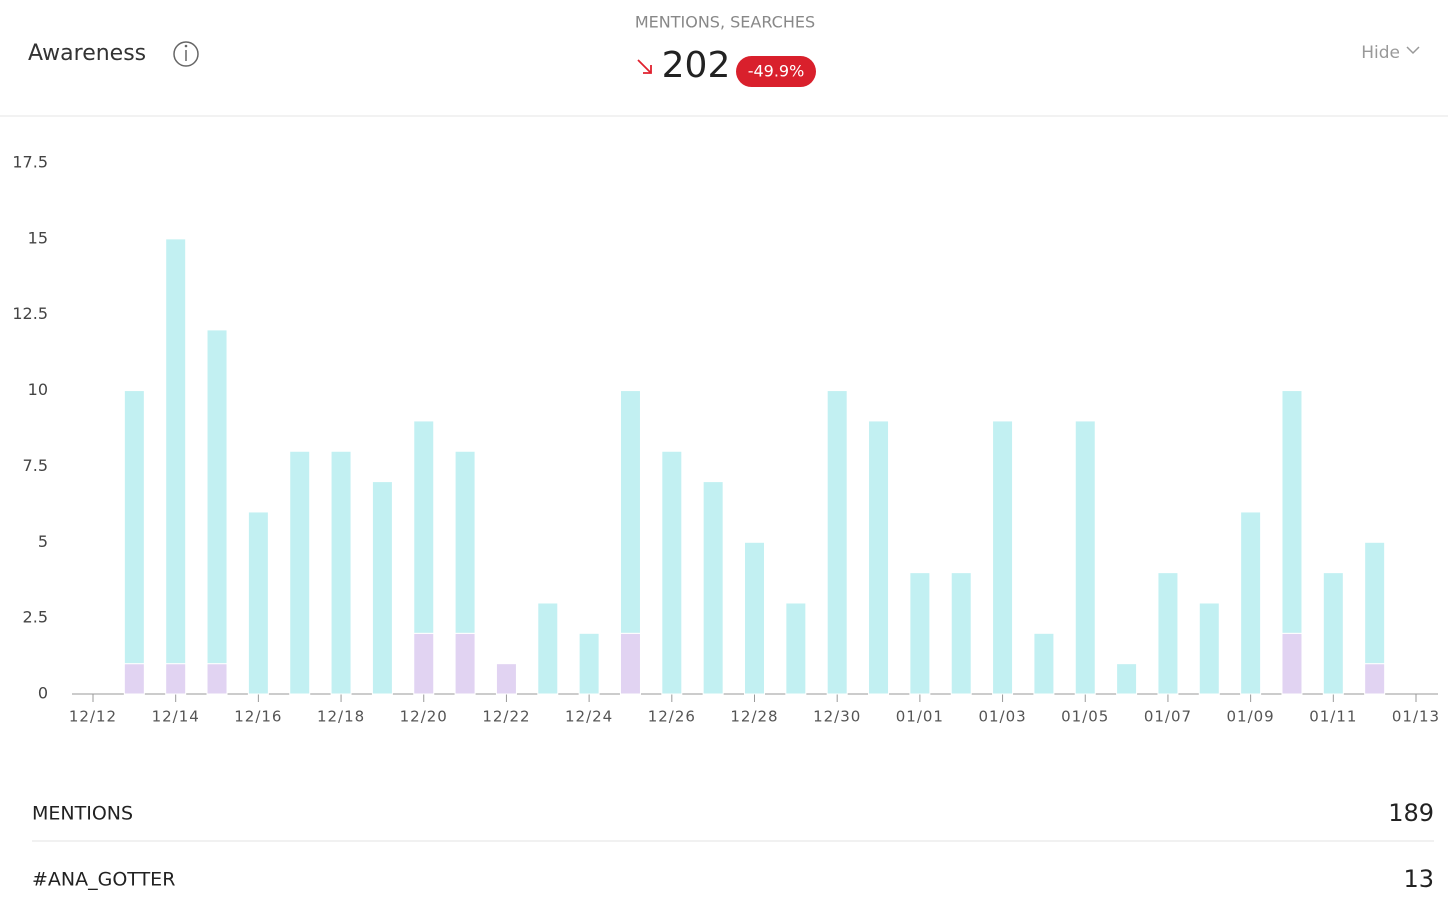  I want to click on x-tick-label: 12/24, so click(589, 717).